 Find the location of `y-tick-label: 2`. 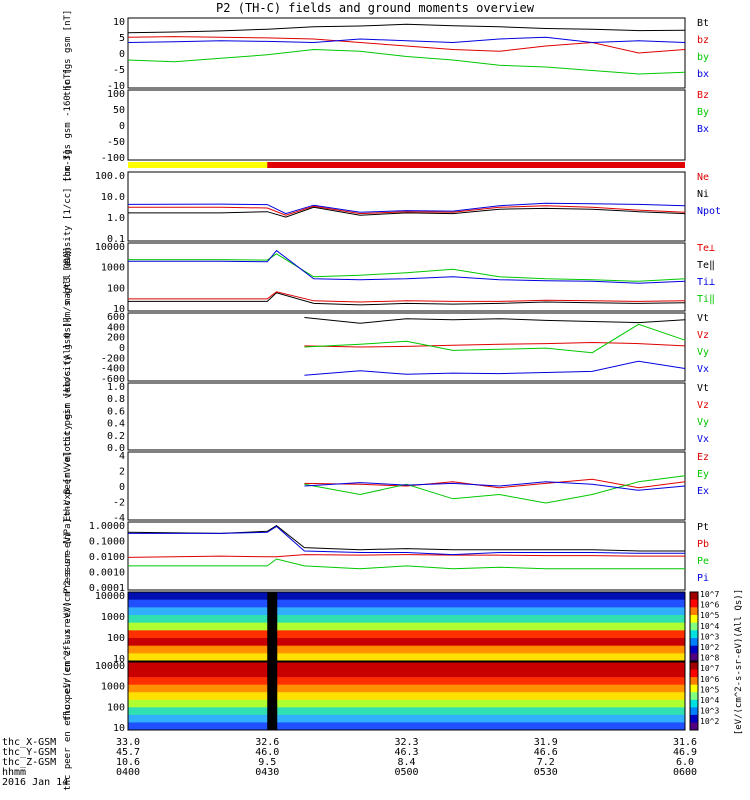

y-tick-label: 2 is located at coordinates (122, 472).